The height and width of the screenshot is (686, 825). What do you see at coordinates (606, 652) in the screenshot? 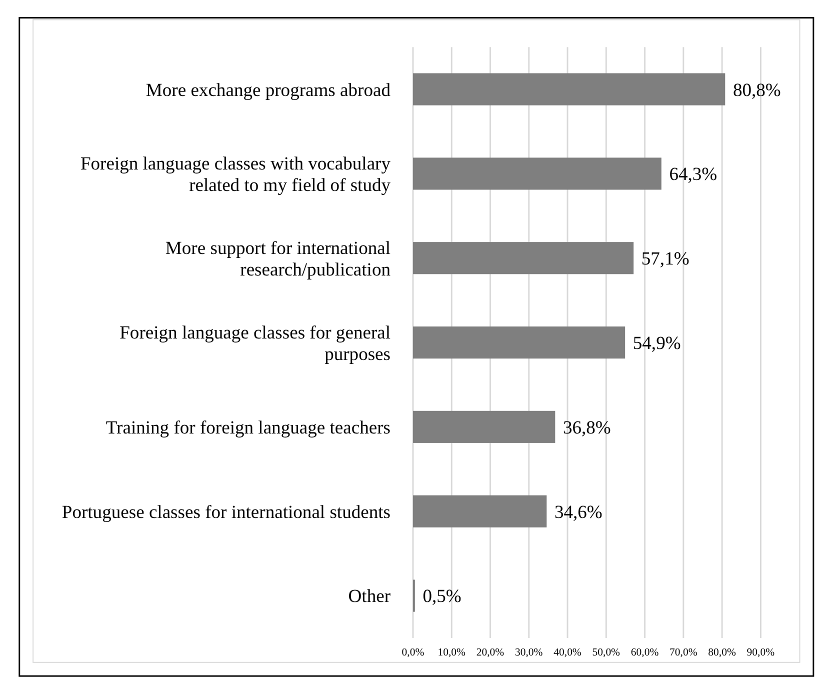
I see `x-tick-label: 50,0%` at bounding box center [606, 652].